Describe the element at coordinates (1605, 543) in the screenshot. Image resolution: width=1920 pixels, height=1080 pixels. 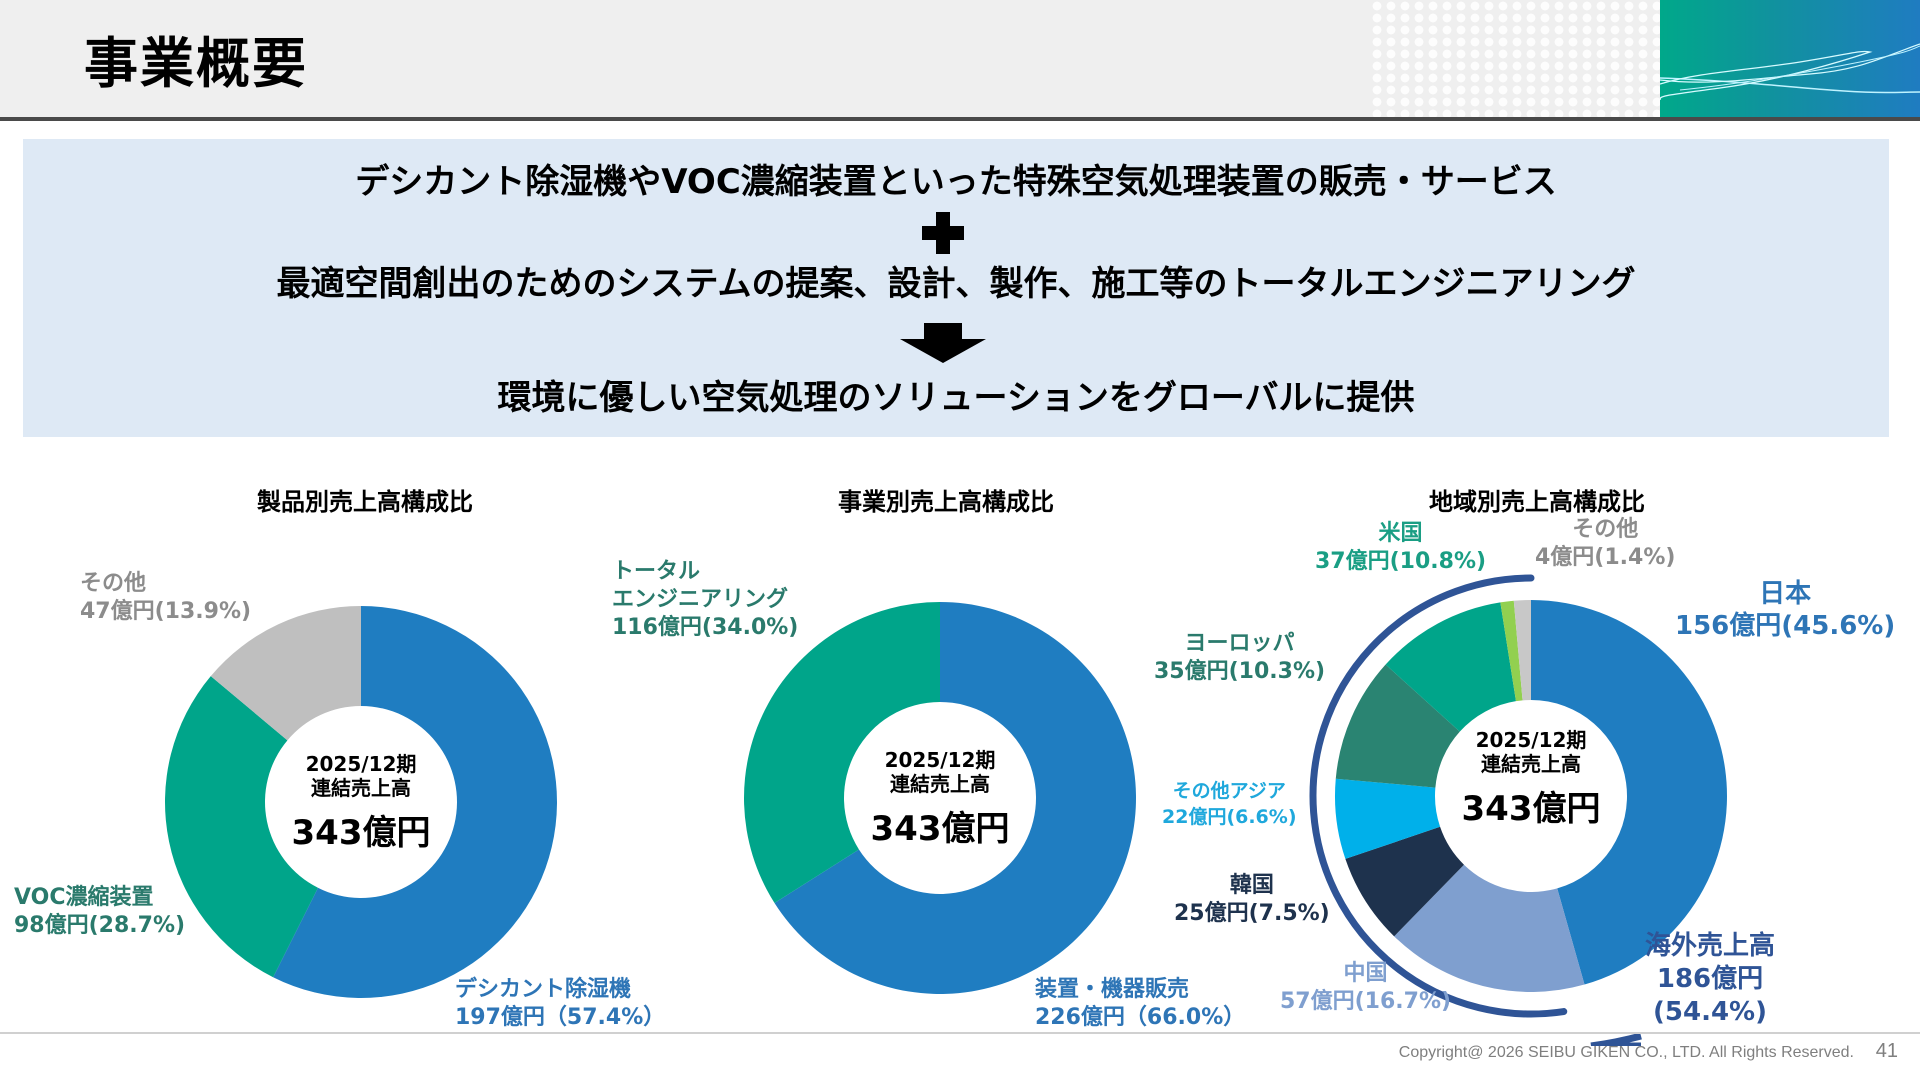
I see `label-region-other: その他 4億円(1.4%)` at that location.